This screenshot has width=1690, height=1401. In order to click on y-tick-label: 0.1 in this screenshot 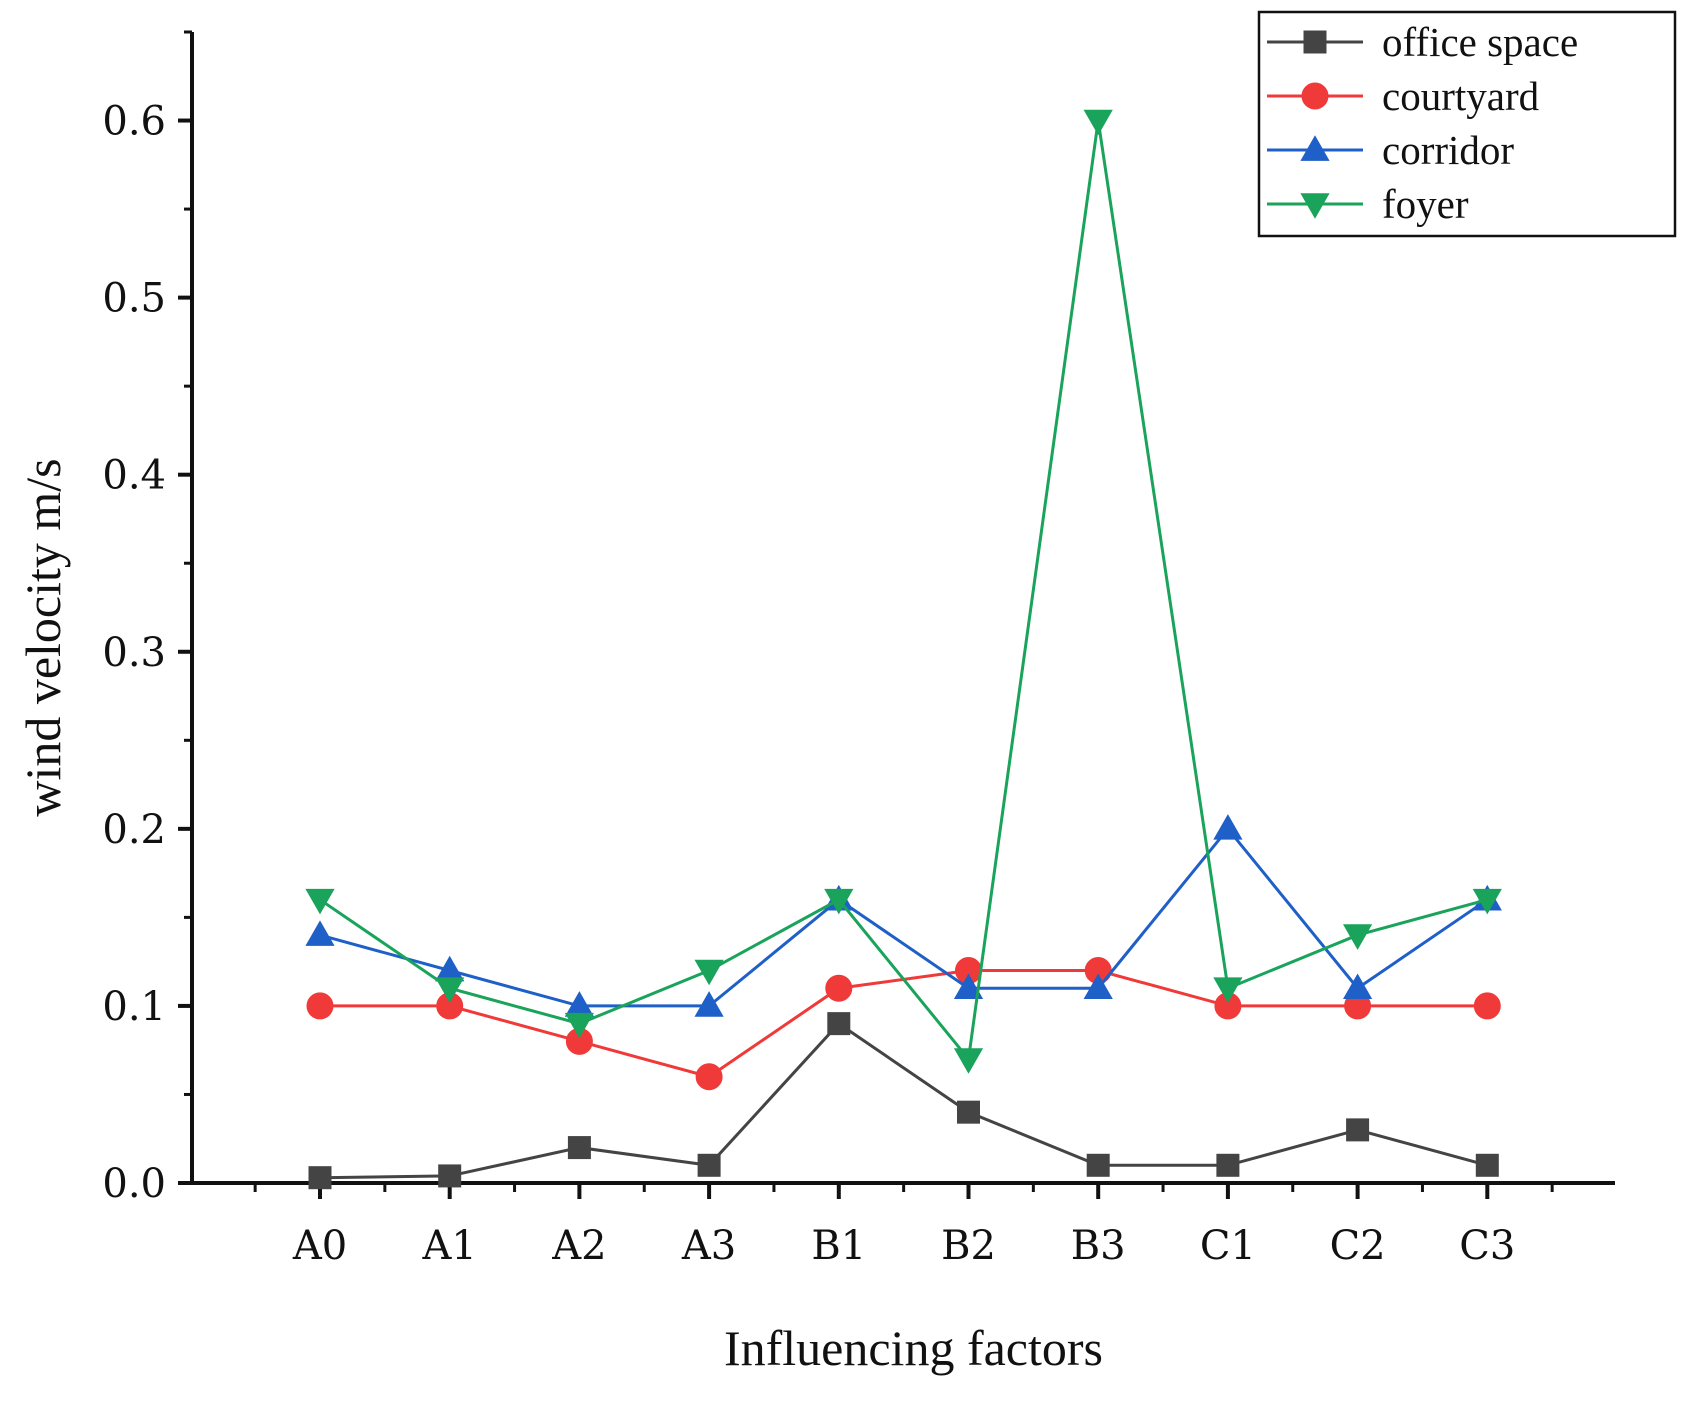, I will do `click(134, 1007)`.